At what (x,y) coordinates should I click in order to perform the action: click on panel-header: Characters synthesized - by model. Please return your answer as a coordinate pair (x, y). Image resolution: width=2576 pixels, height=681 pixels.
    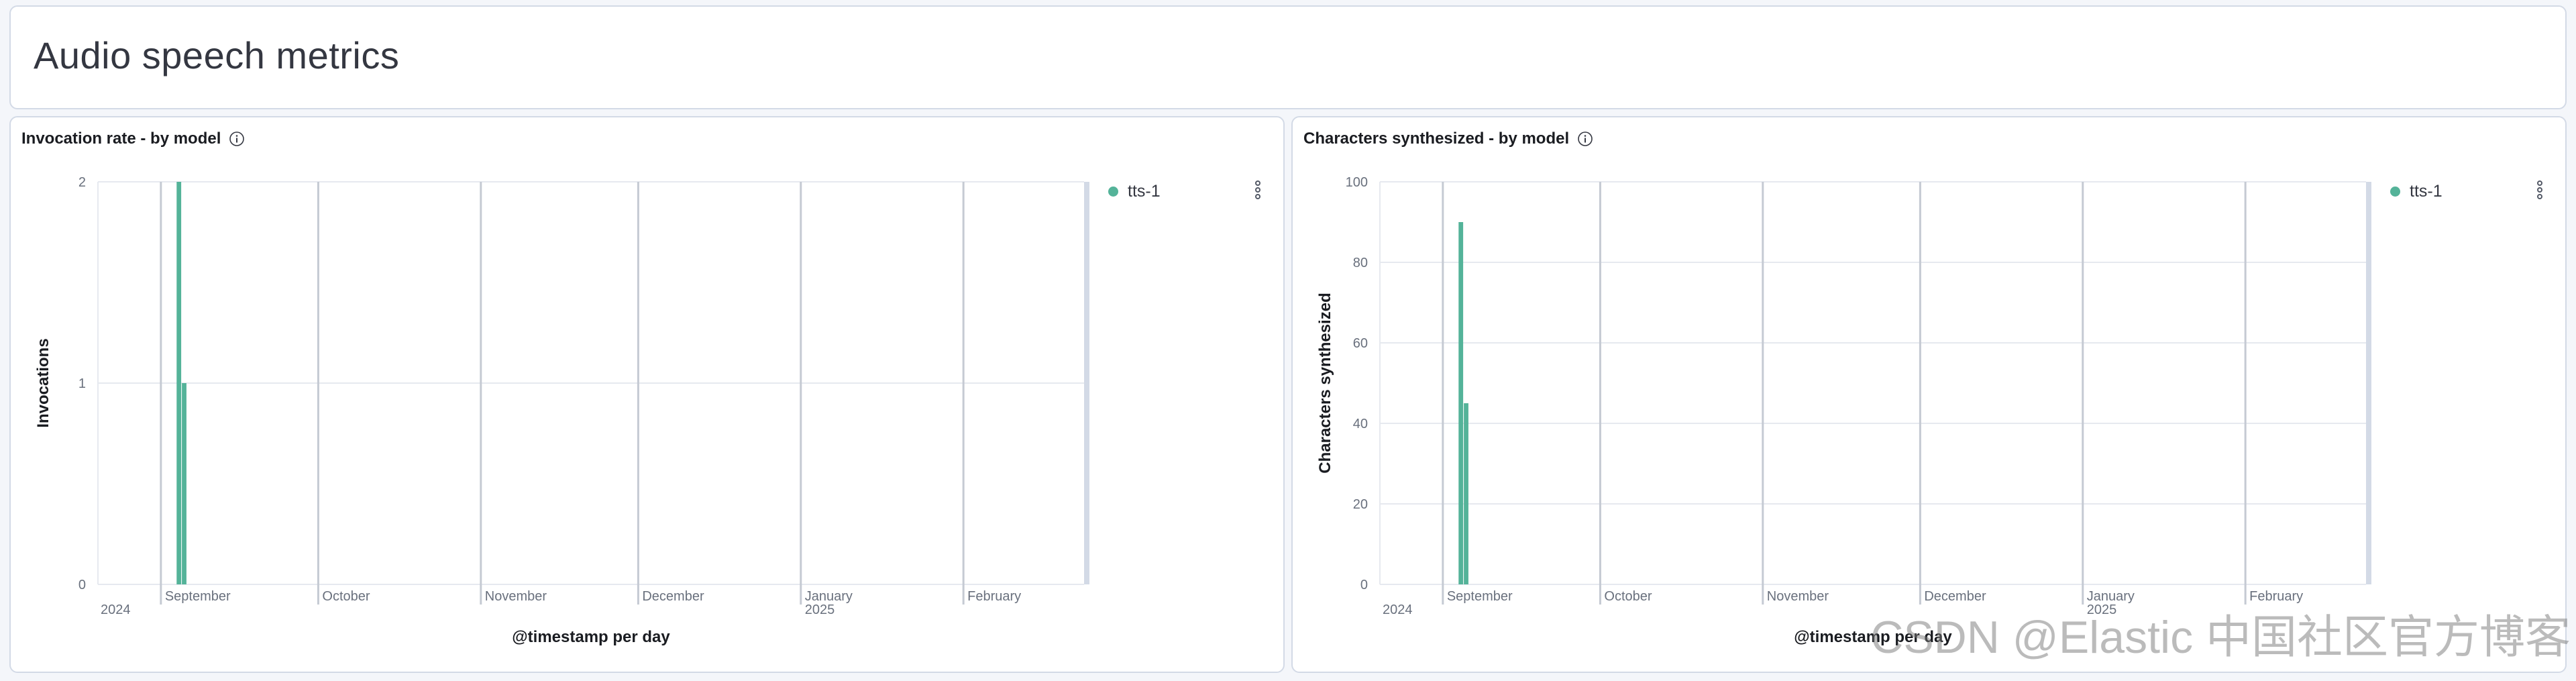
    Looking at the image, I should click on (1448, 138).